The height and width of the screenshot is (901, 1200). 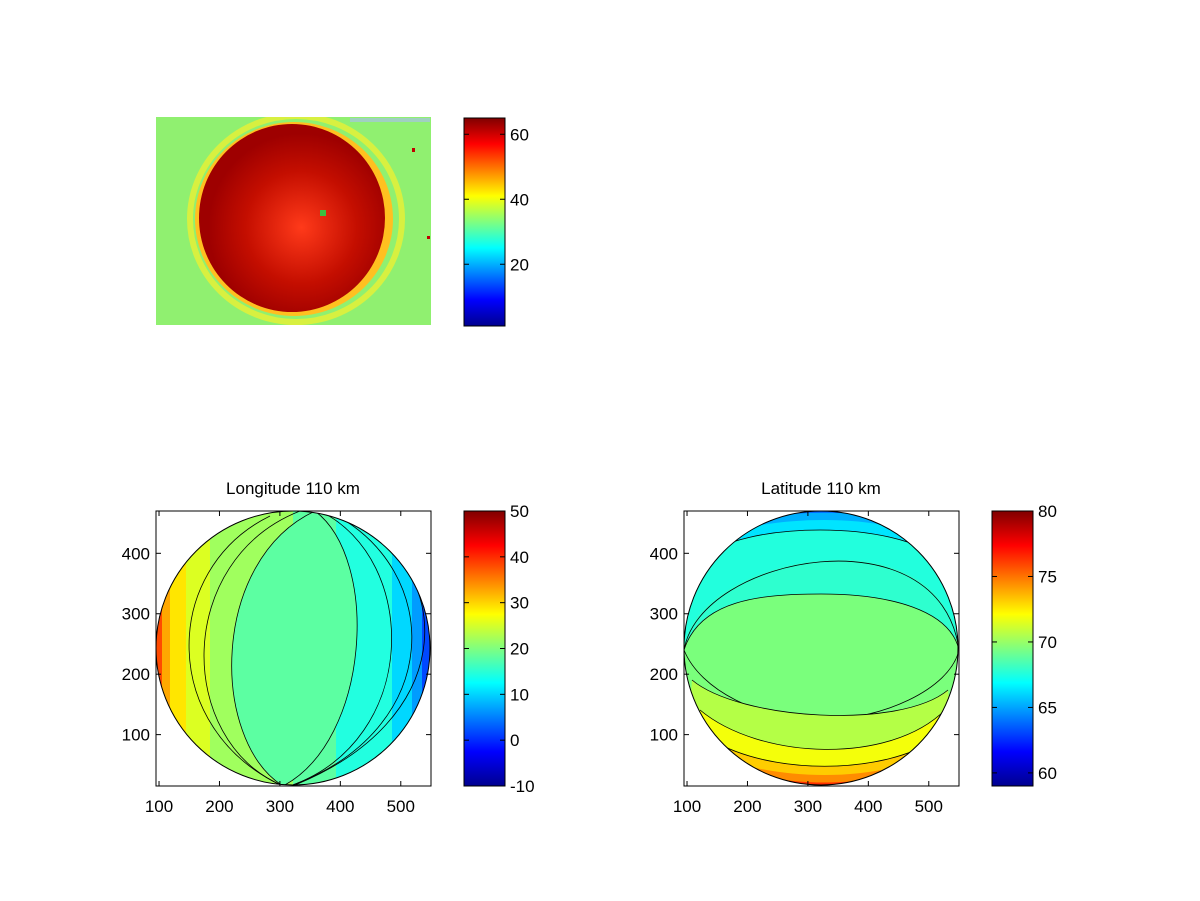 I want to click on image-ring-outer, so click(x=296, y=221).